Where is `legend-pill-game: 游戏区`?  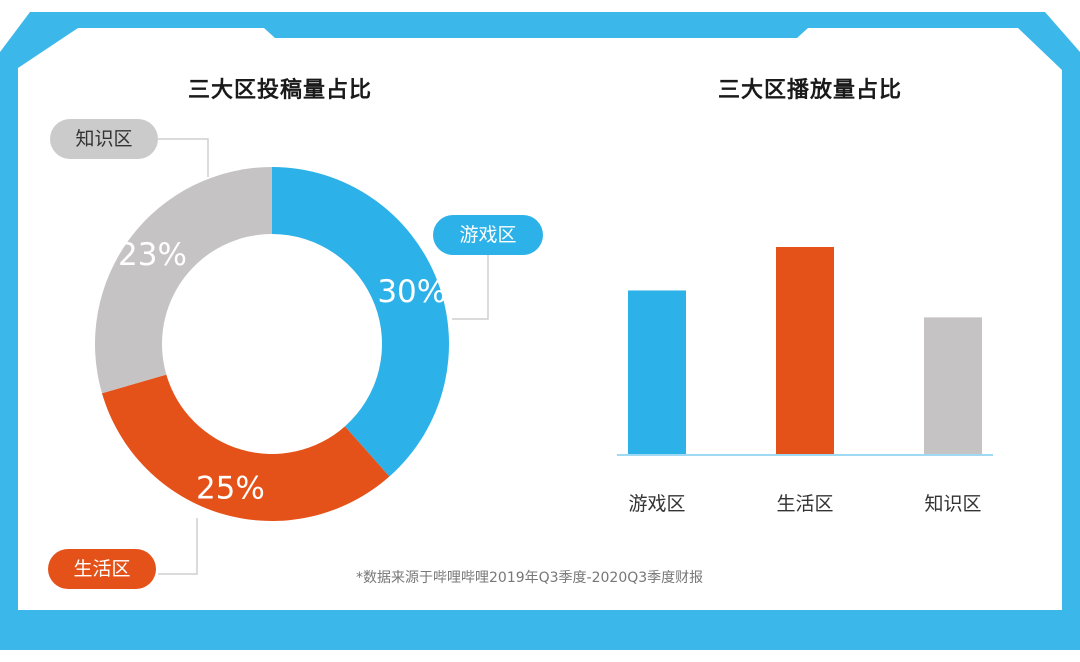
legend-pill-game: 游戏区 is located at coordinates (488, 235).